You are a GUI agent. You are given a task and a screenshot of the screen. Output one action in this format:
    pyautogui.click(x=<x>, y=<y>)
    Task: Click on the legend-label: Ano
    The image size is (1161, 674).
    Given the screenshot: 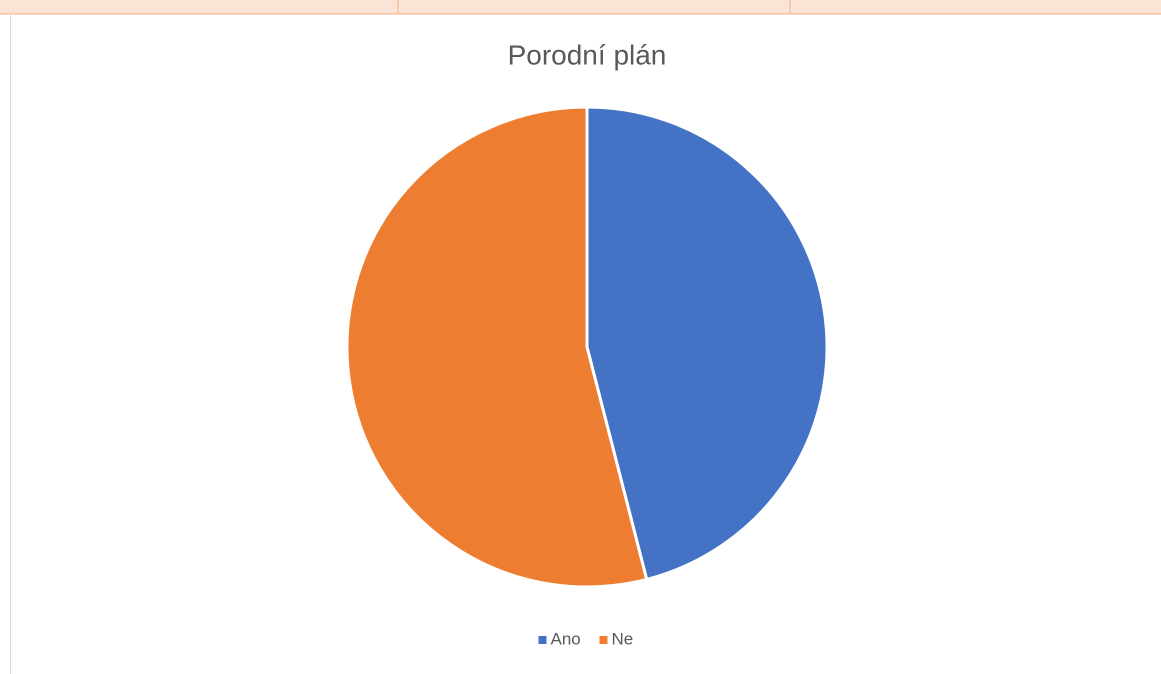 What is the action you would take?
    pyautogui.click(x=566, y=638)
    